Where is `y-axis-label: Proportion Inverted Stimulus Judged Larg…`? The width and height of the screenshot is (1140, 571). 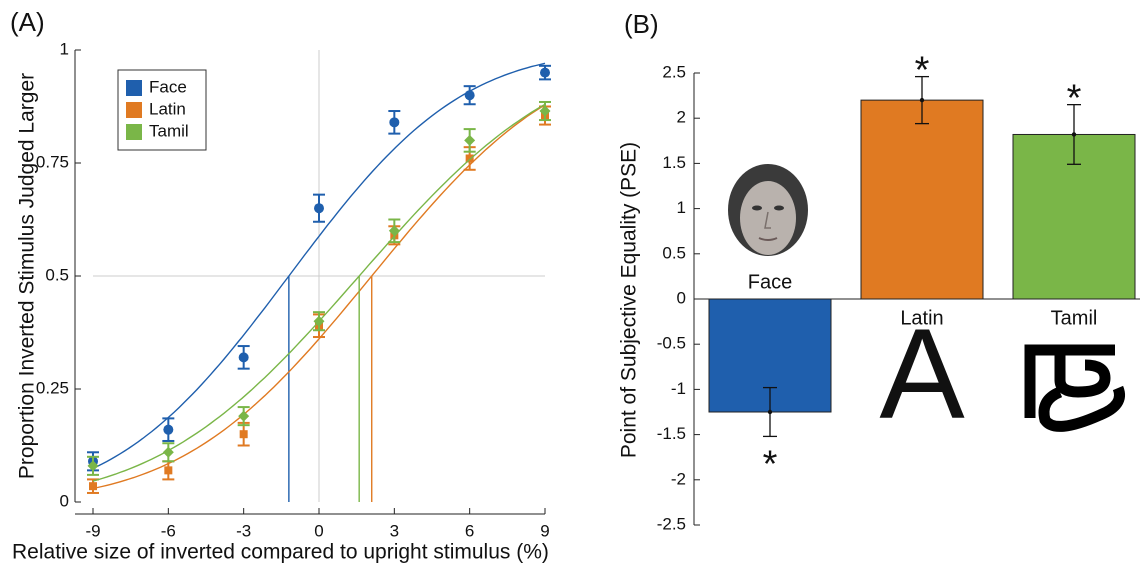
y-axis-label: Proportion Inverted Stimulus Judged Larg… is located at coordinates (27, 276).